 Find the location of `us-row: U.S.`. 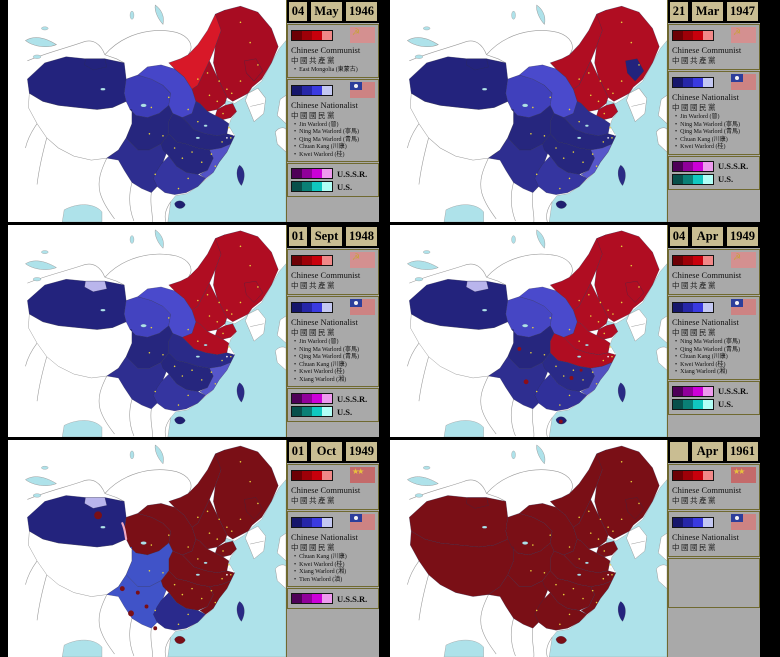

us-row: U.S. is located at coordinates (333, 411).